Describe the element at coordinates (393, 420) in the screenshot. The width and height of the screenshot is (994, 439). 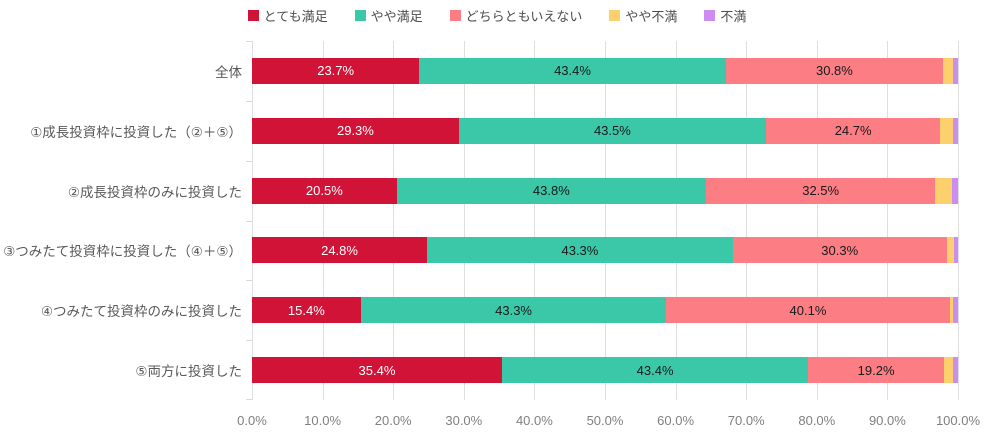
I see `x-tick-label: 20.0%` at that location.